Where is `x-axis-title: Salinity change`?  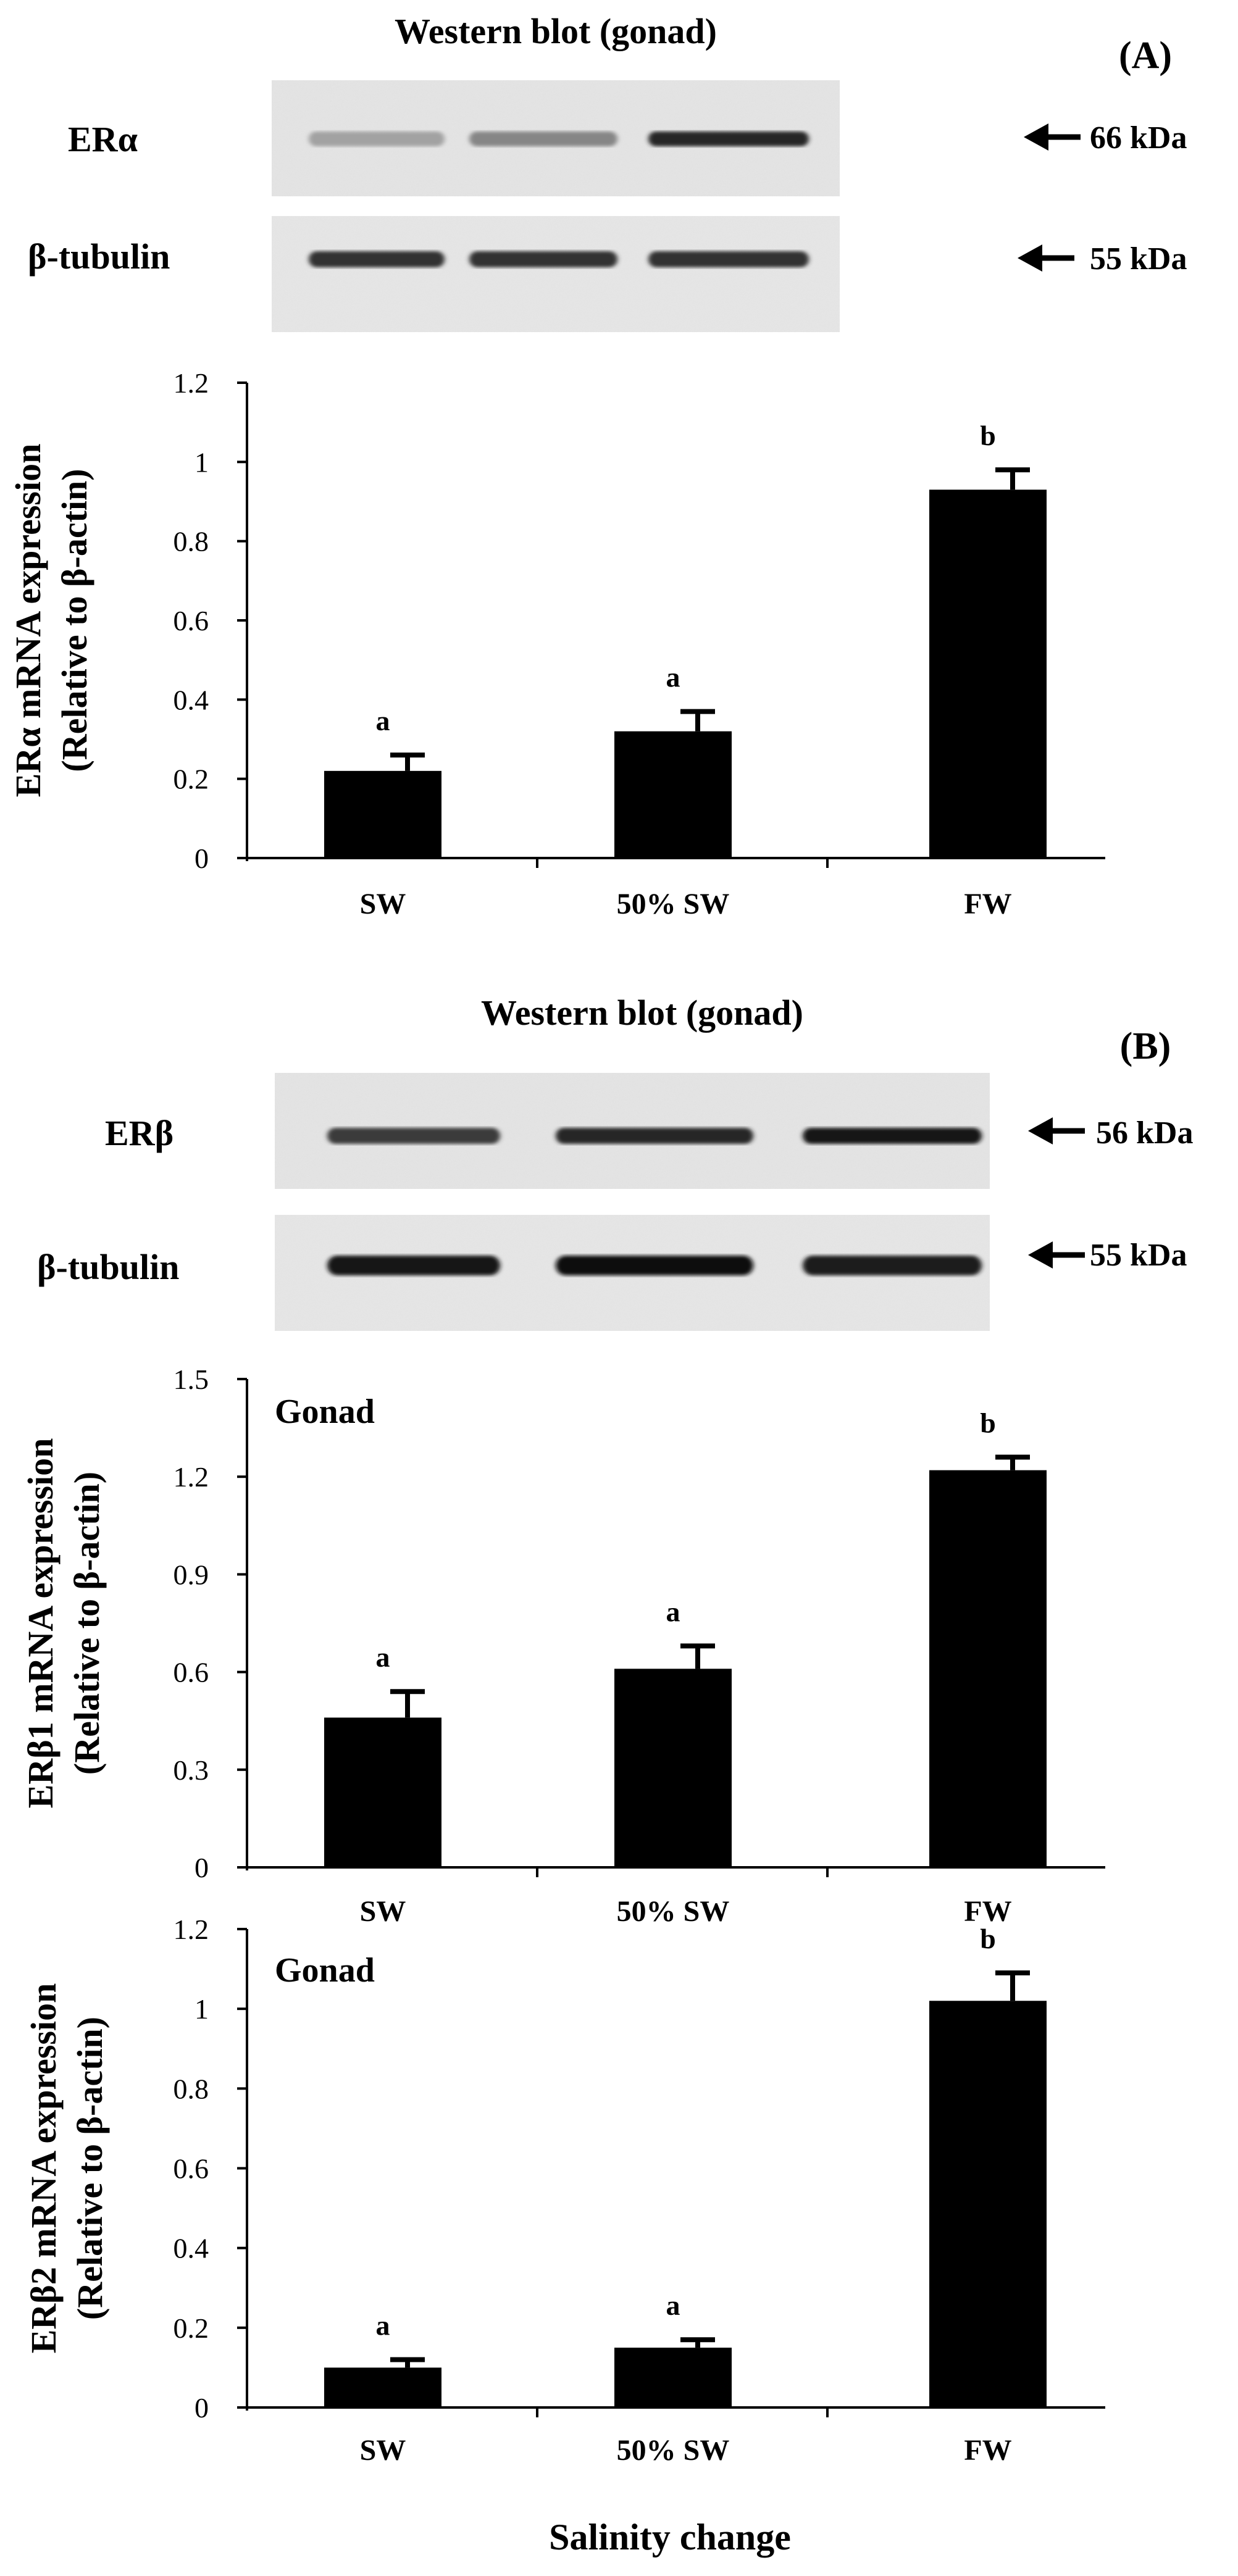
x-axis-title: Salinity change is located at coordinates (670, 2537).